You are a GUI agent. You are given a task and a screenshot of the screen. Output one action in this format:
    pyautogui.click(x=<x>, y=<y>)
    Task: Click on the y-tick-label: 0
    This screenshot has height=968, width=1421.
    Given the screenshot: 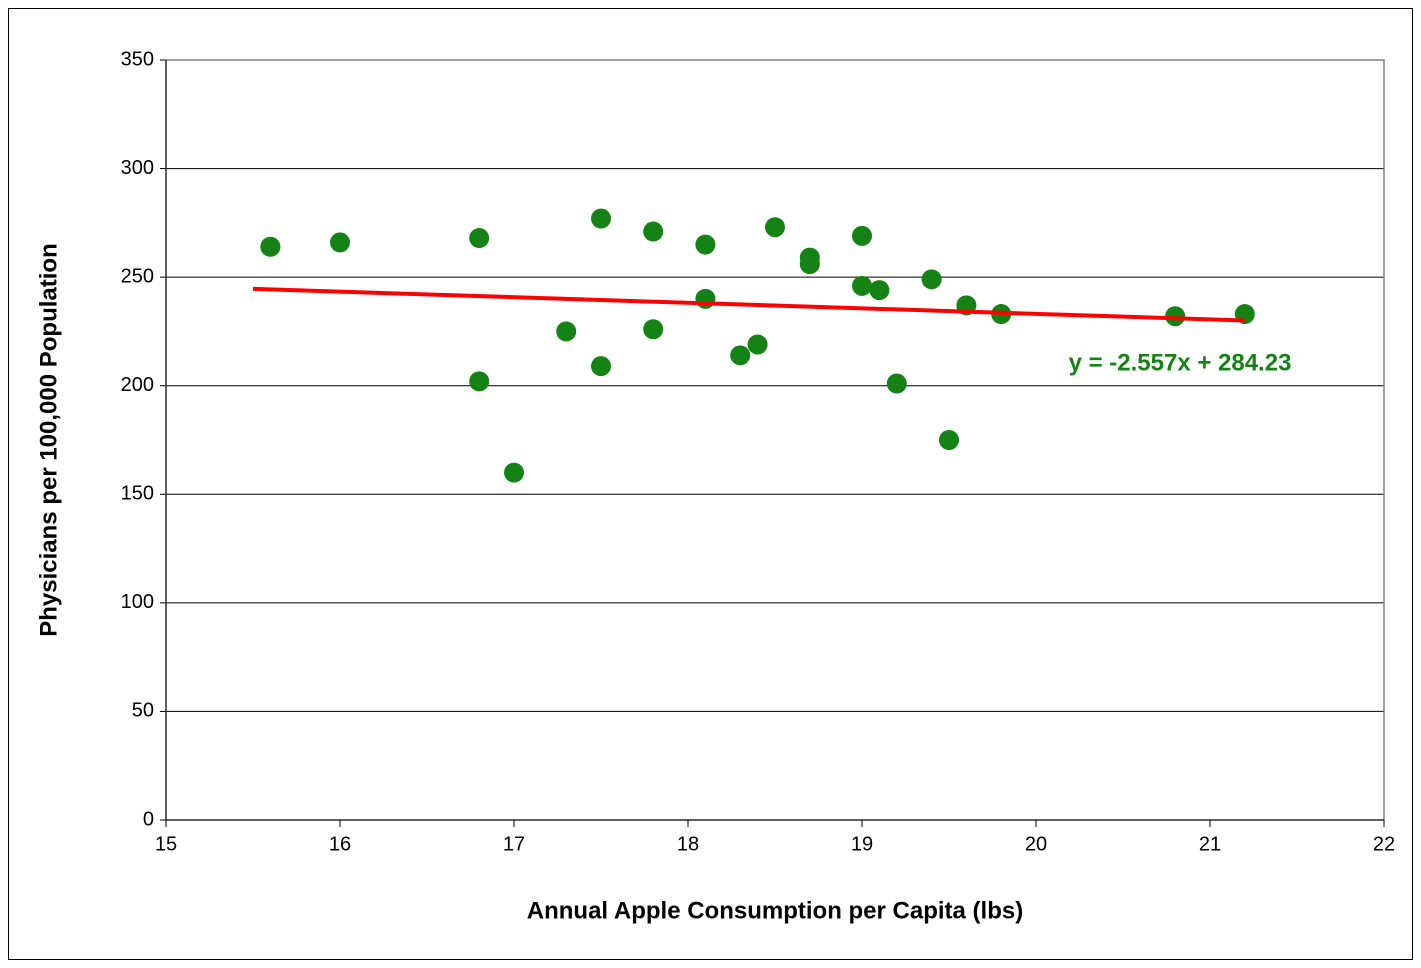 What is the action you would take?
    pyautogui.click(x=148, y=819)
    